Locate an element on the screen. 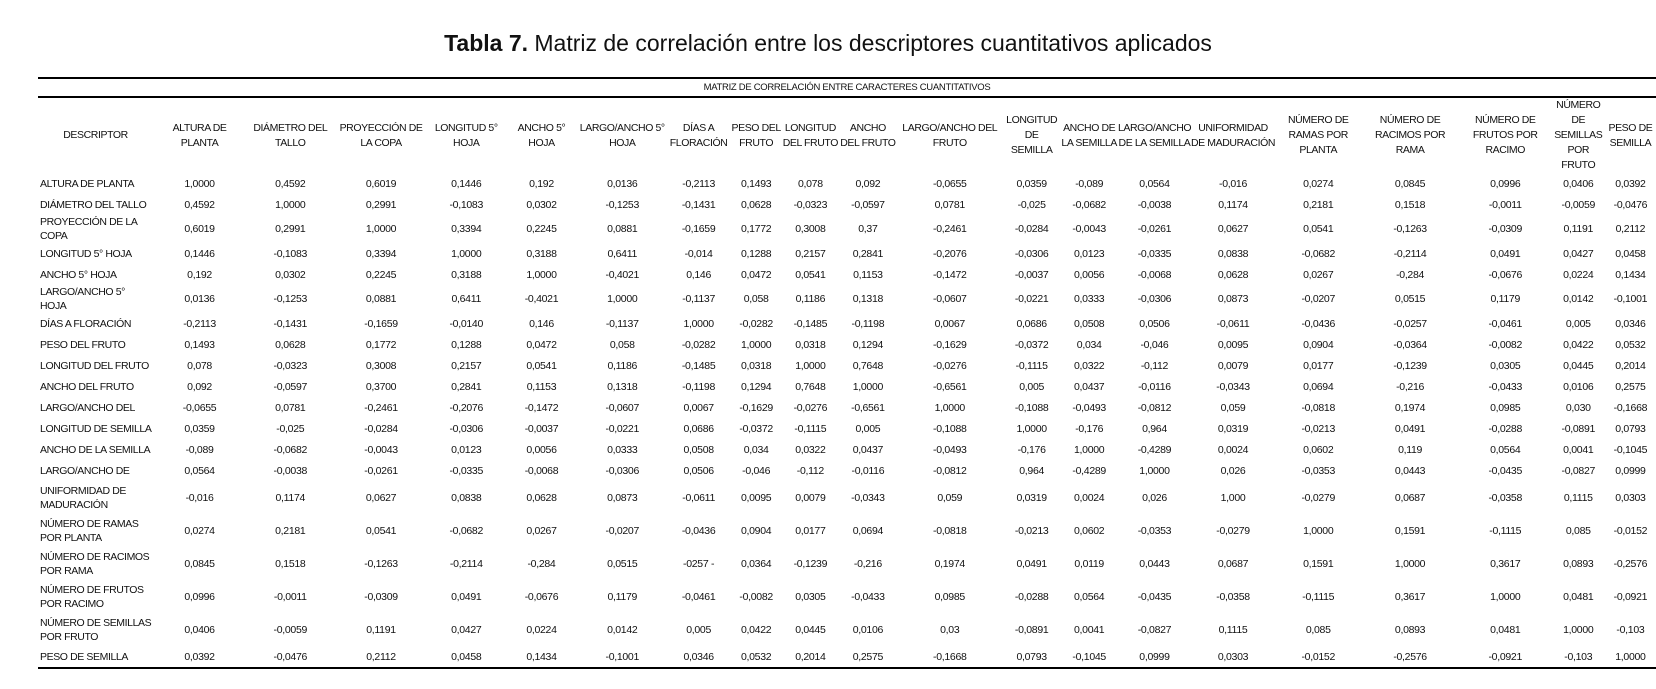 The image size is (1656, 689). correlation-cell: 0,192 is located at coordinates (541, 183).